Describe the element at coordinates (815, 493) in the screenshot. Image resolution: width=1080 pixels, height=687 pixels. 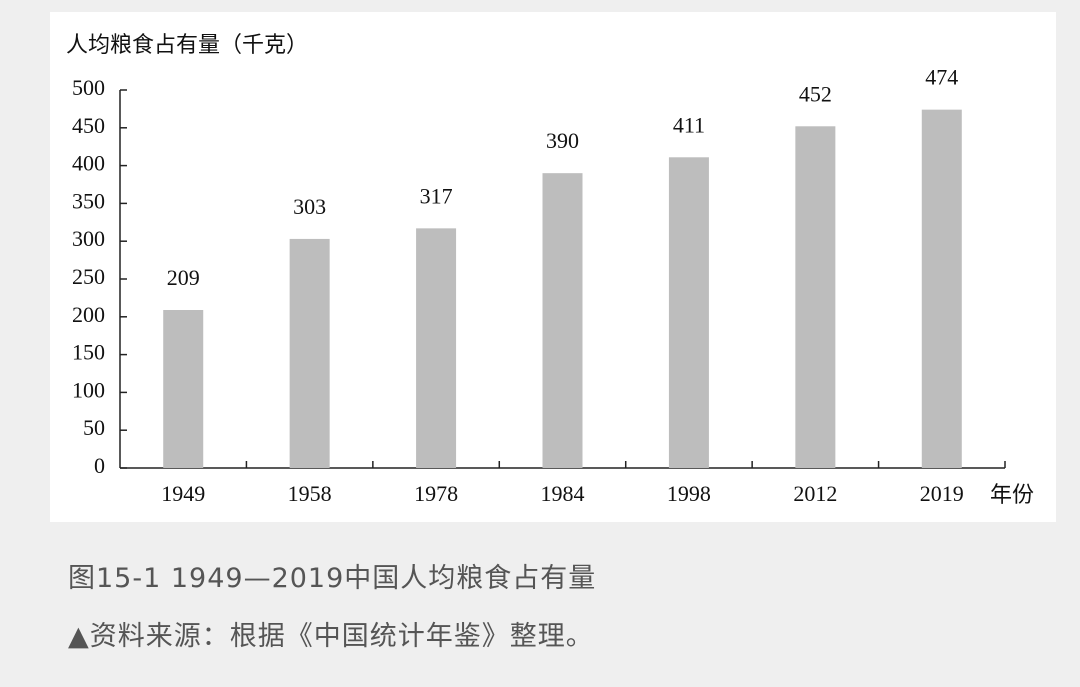
I see `x-tick-label: 2012` at that location.